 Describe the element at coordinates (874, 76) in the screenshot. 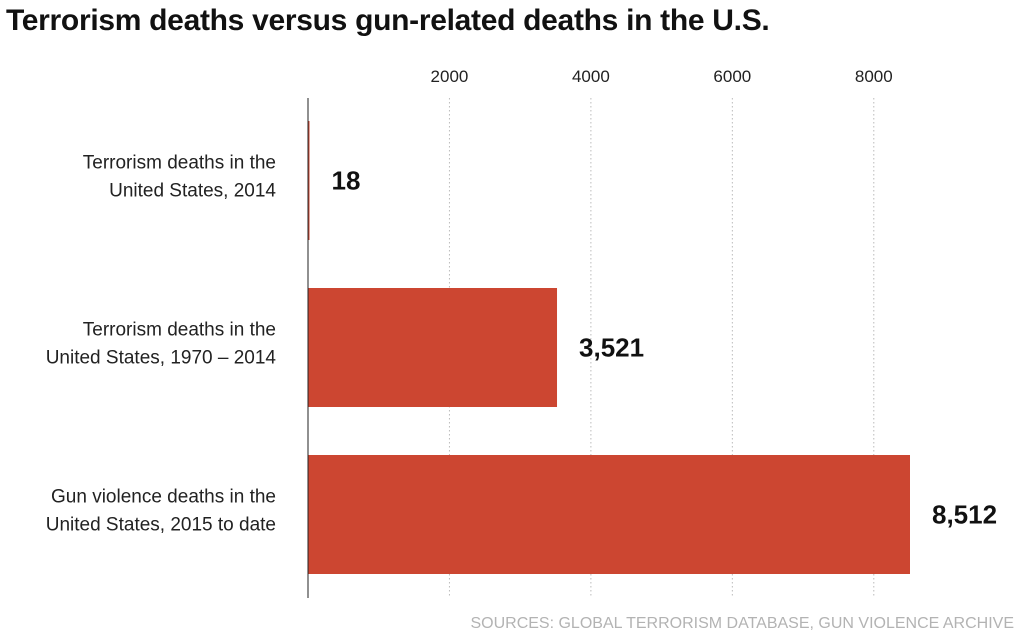

I see `x-tick-label: 8000` at that location.